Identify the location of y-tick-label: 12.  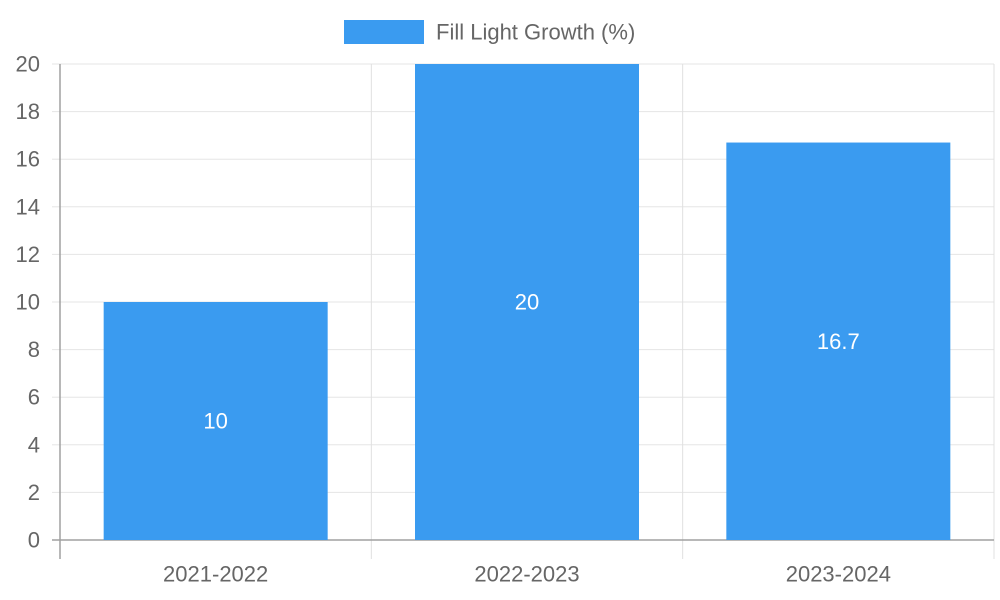
(28, 254).